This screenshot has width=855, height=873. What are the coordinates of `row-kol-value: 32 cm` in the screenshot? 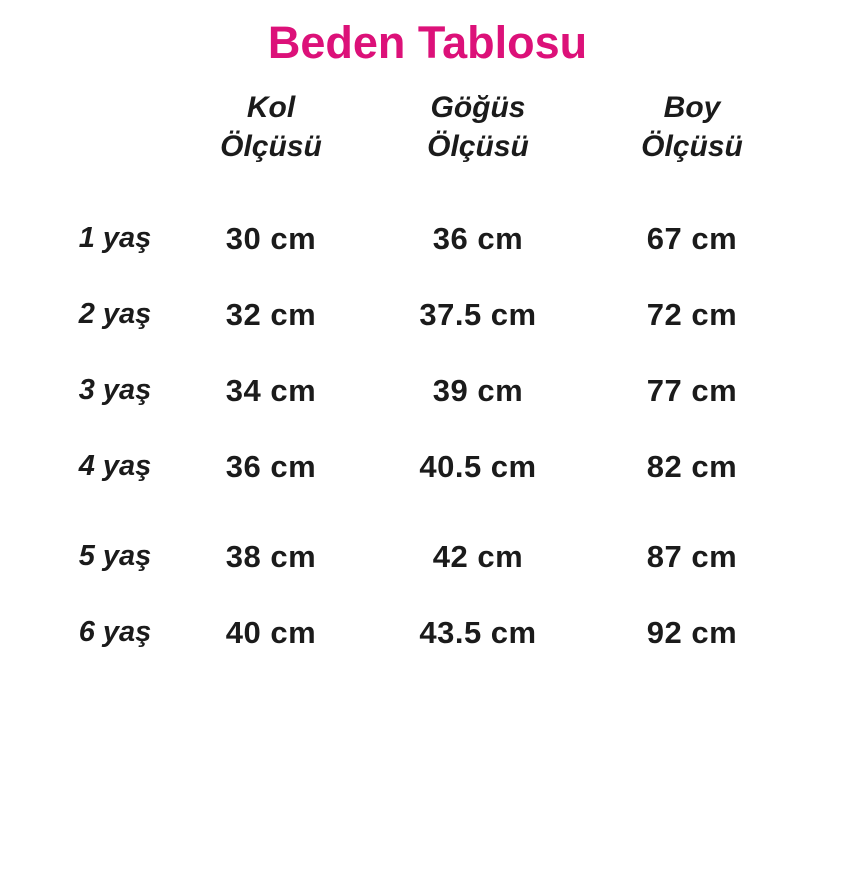 It's located at (271, 314).